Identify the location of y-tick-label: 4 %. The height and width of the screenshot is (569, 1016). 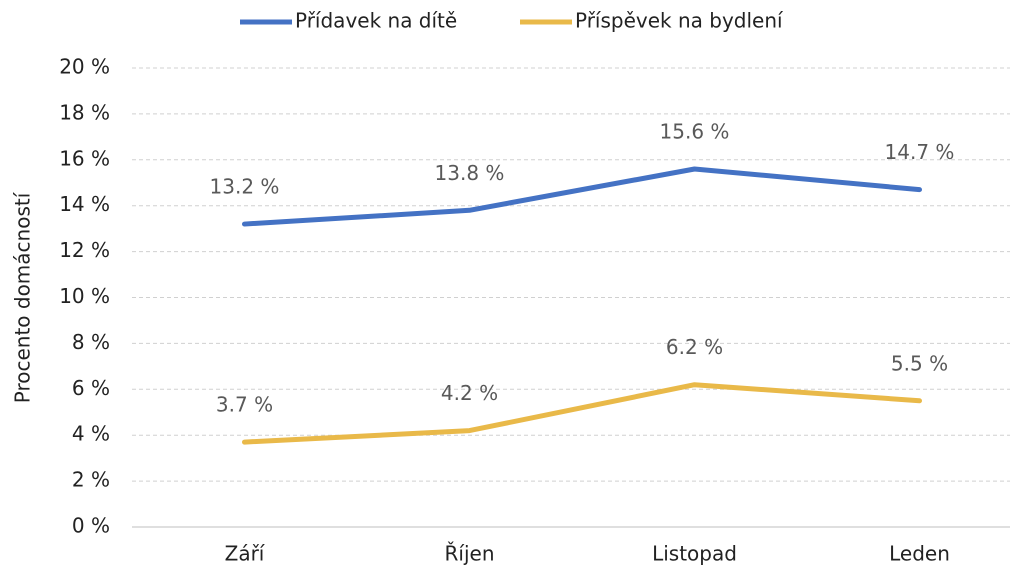
(91, 434).